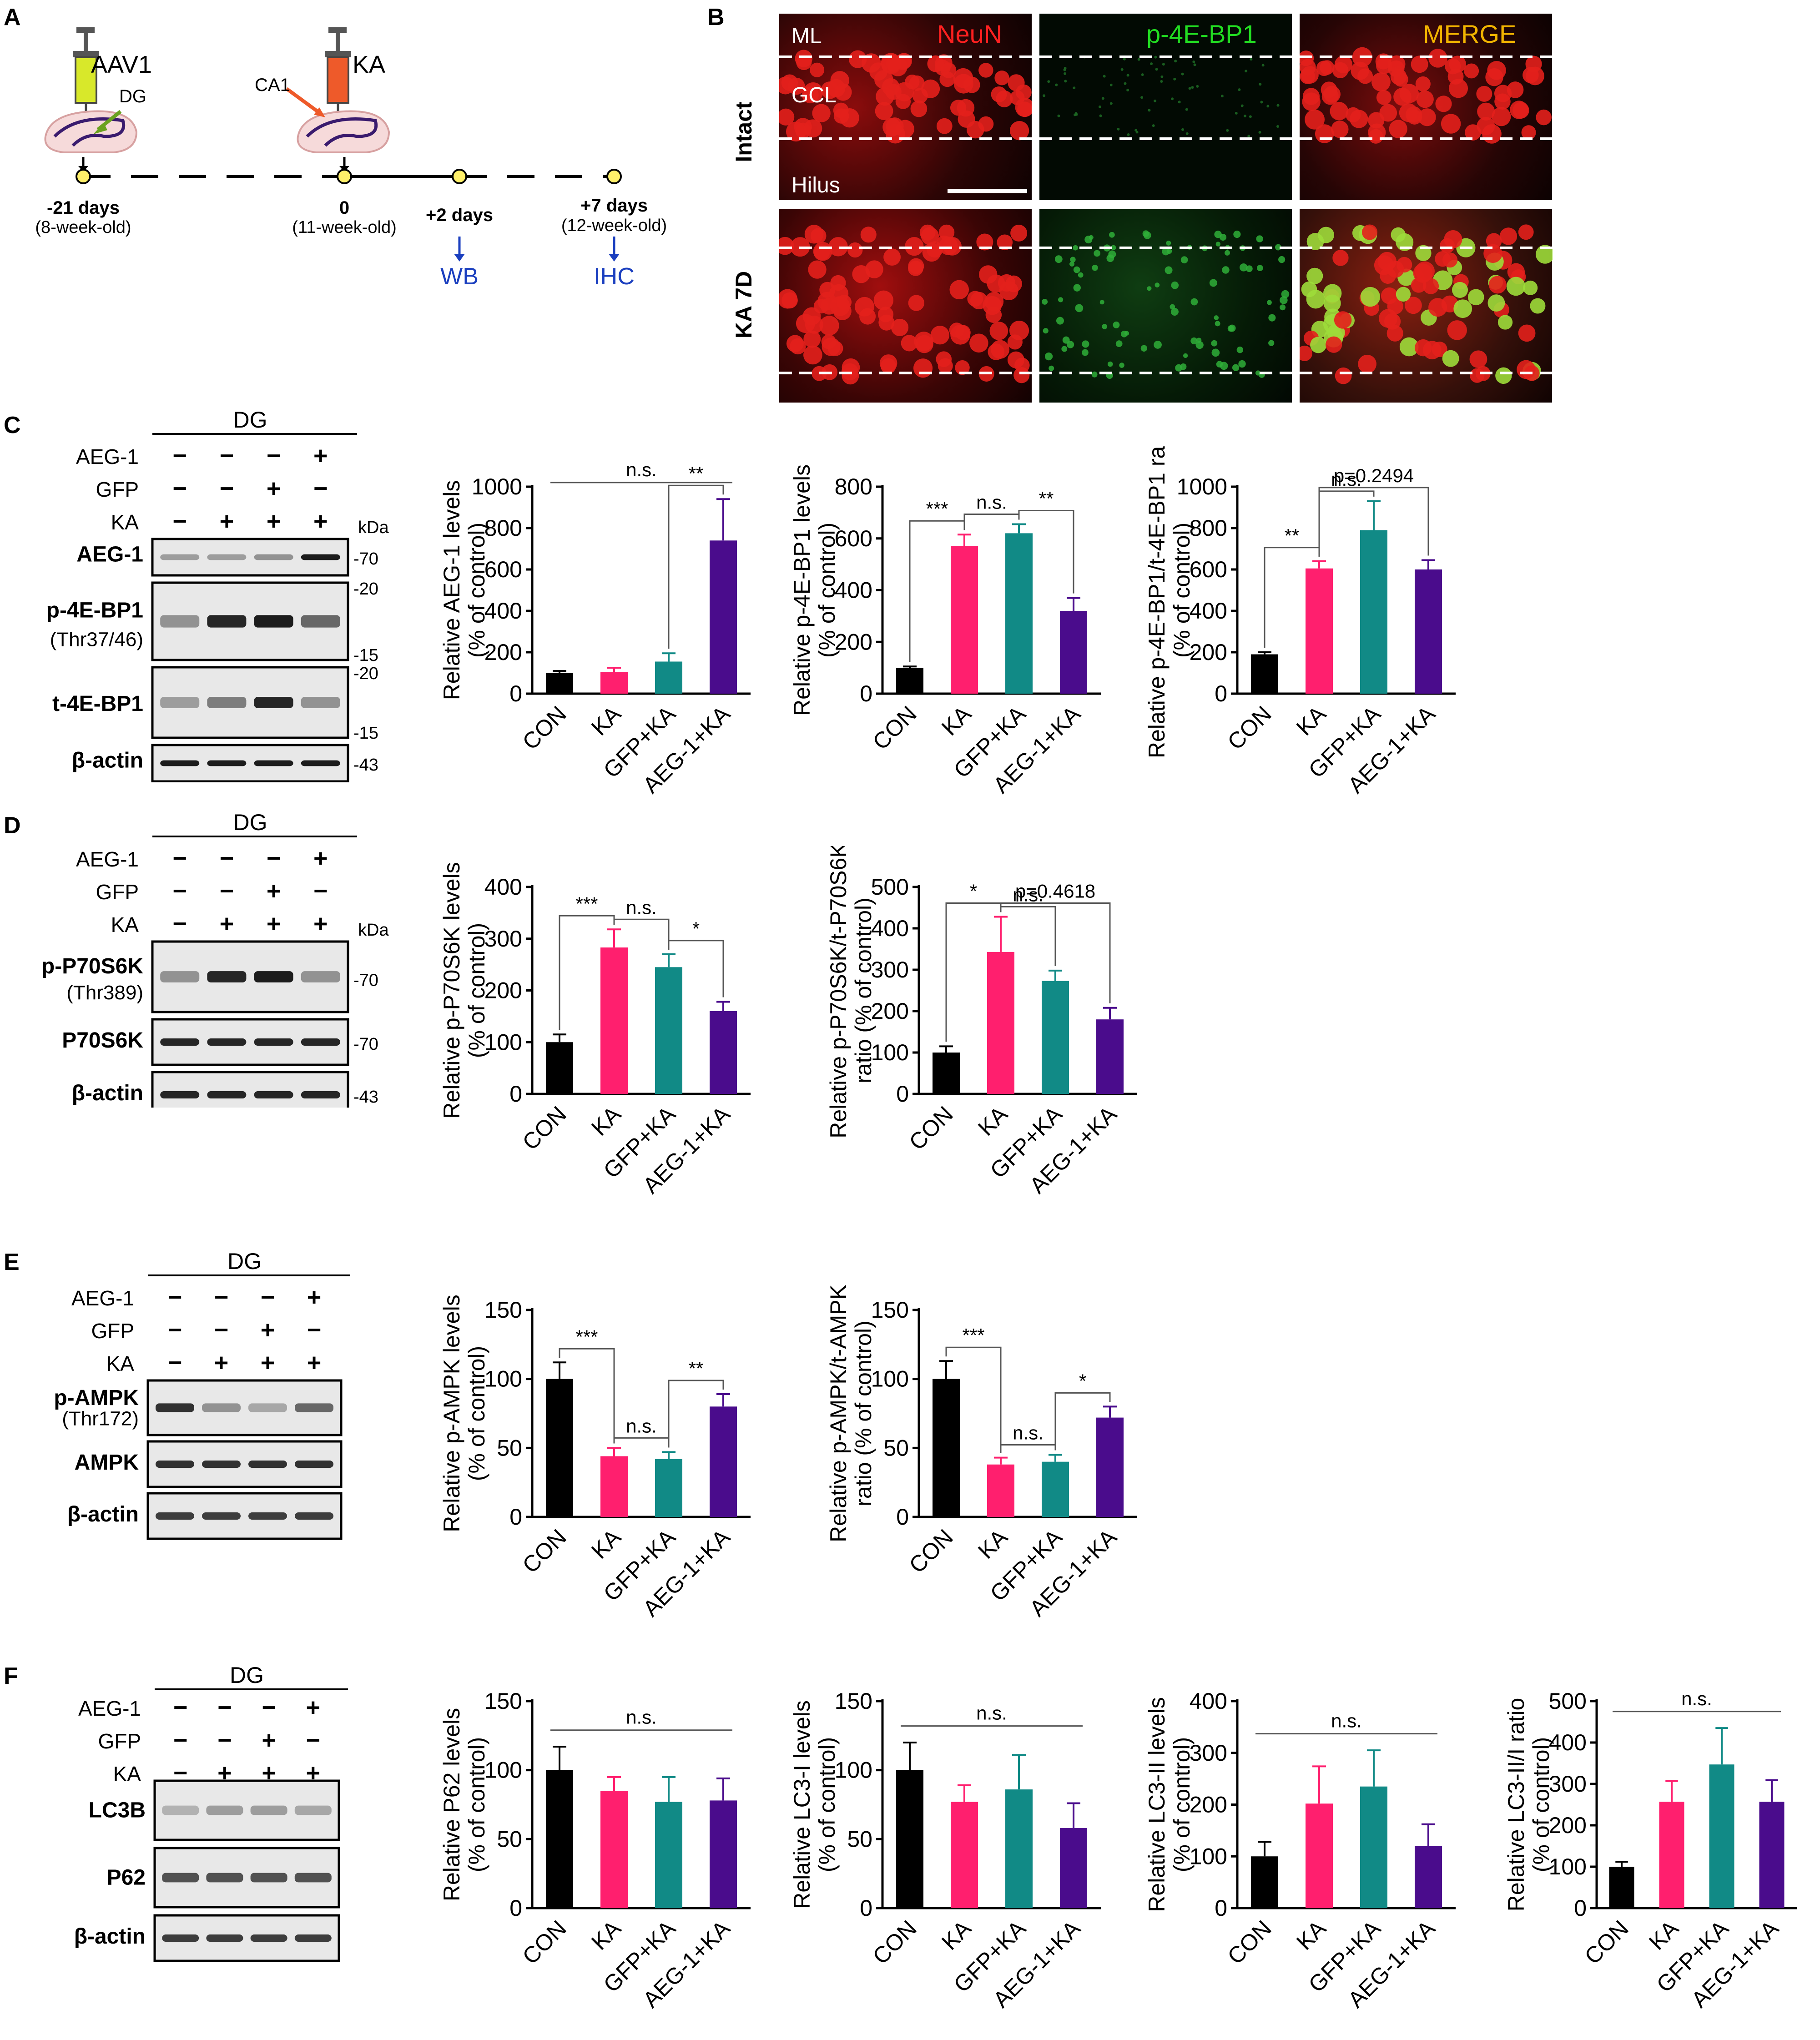 This screenshot has height=2040, width=1820. What do you see at coordinates (366, 1044) in the screenshot?
I see `mw-marker: -70` at bounding box center [366, 1044].